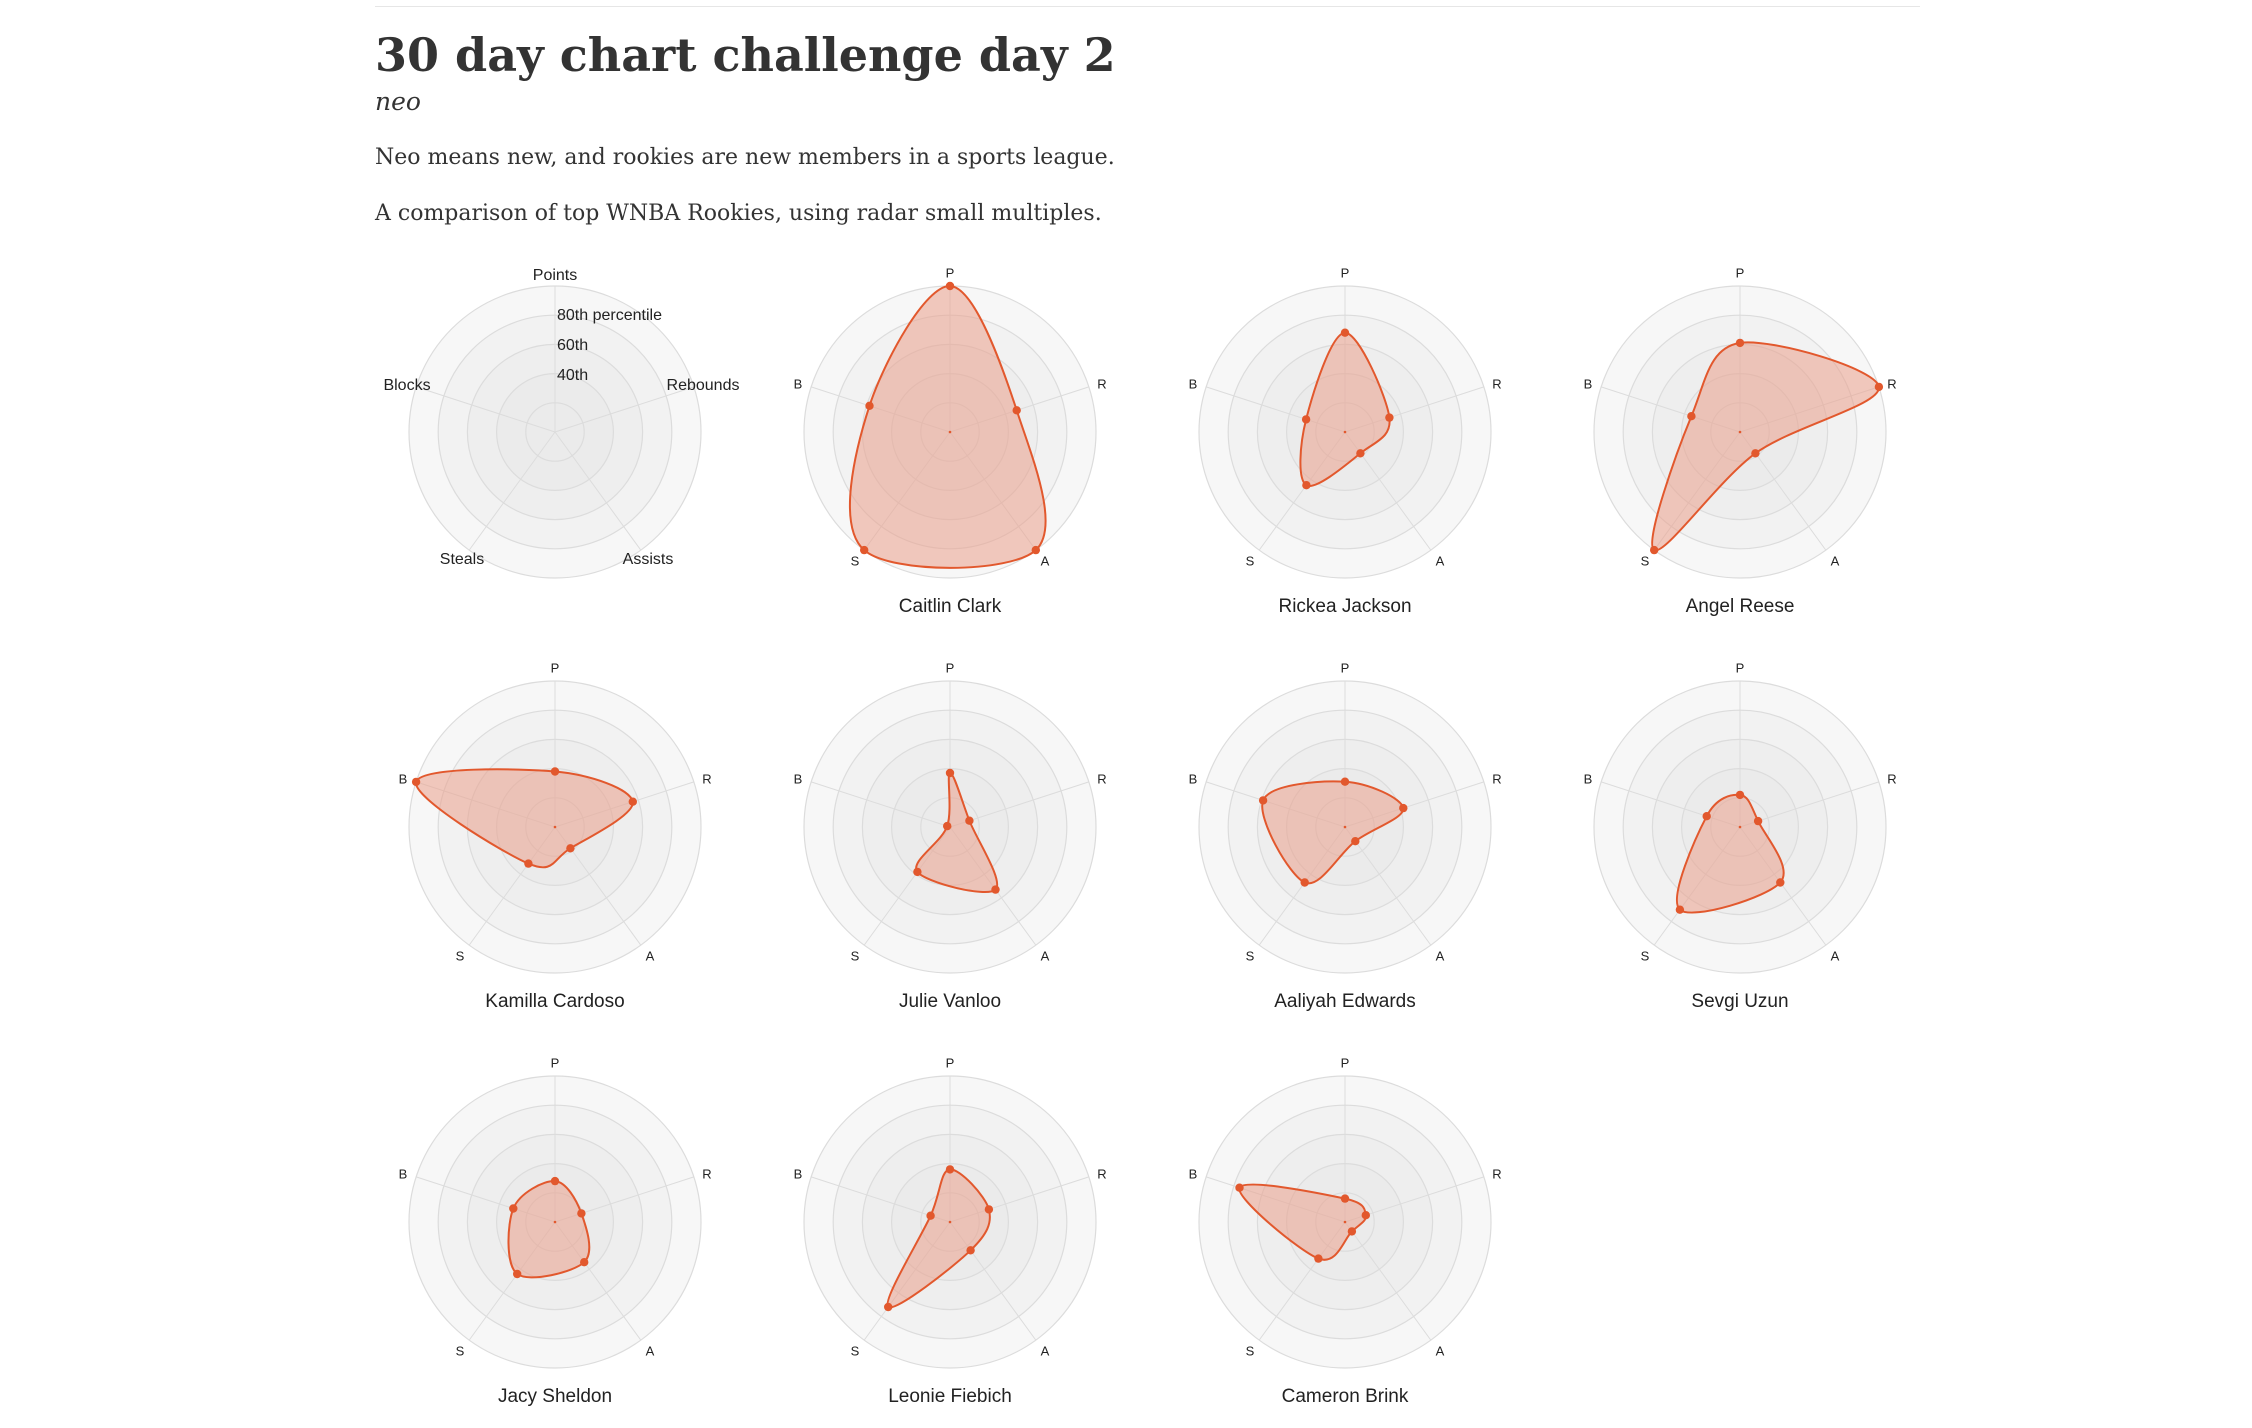 This screenshot has height=1428, width=2252. Describe the element at coordinates (703, 385) in the screenshot. I see `legend-axis-label: Rebounds` at that location.